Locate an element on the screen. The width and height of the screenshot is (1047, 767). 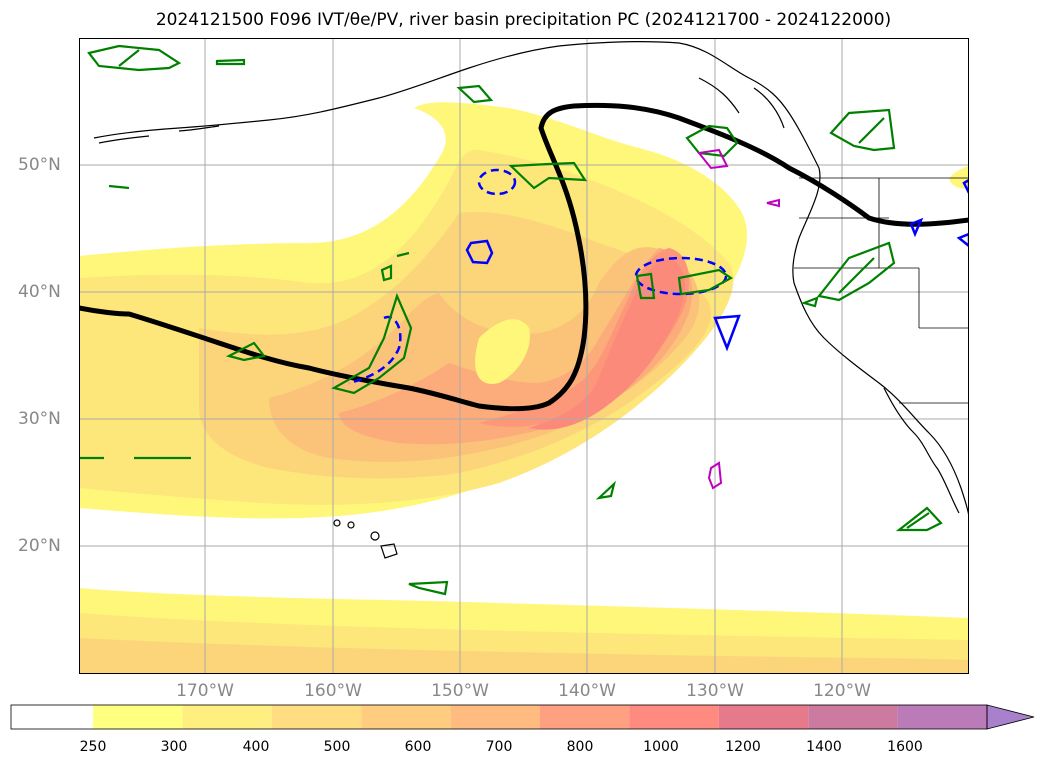
ivt-band-400-tail is located at coordinates (524, 656).